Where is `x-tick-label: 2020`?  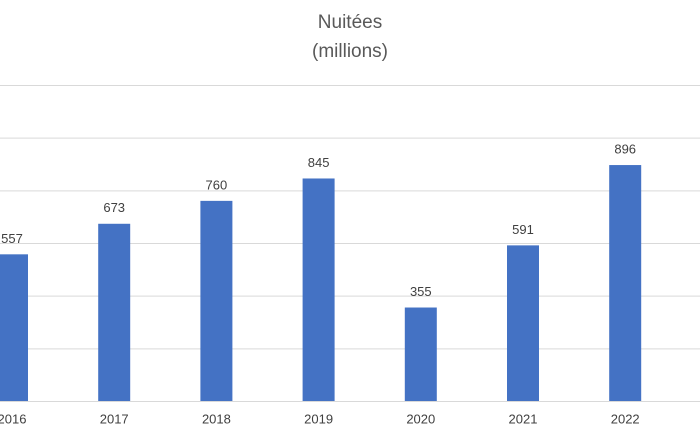
x-tick-label: 2020 is located at coordinates (420, 418).